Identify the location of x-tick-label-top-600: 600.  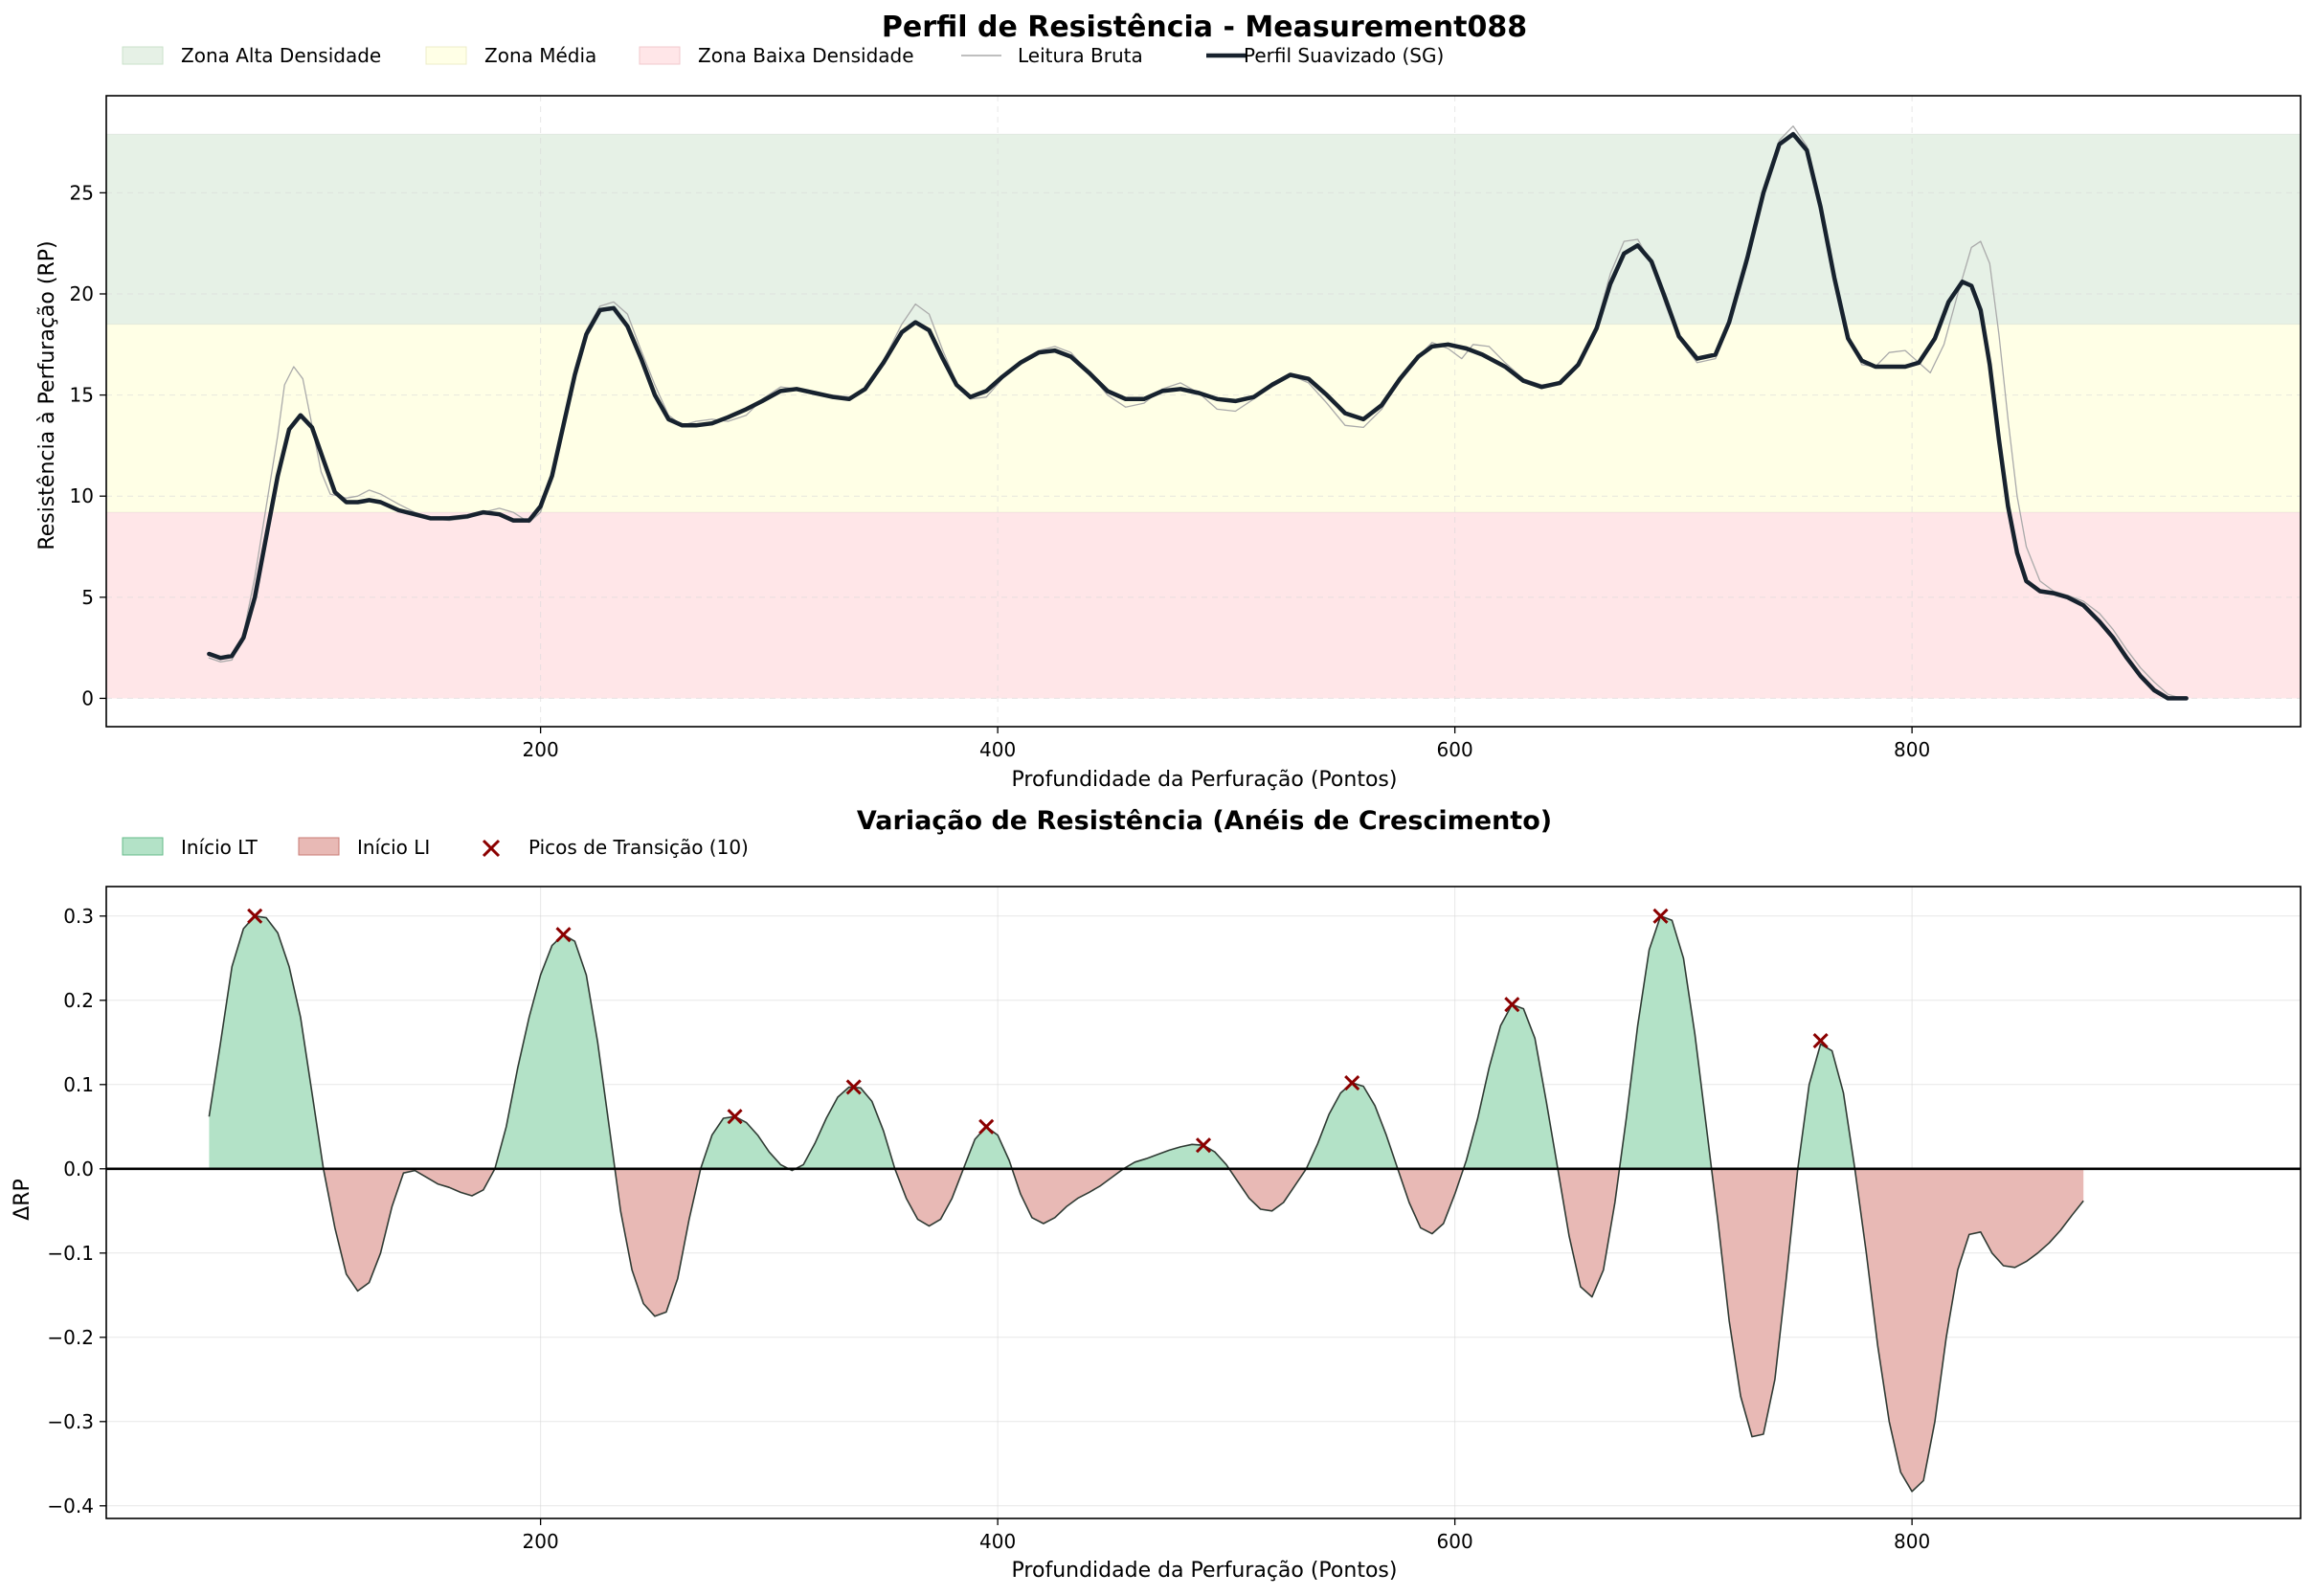
(1455, 749).